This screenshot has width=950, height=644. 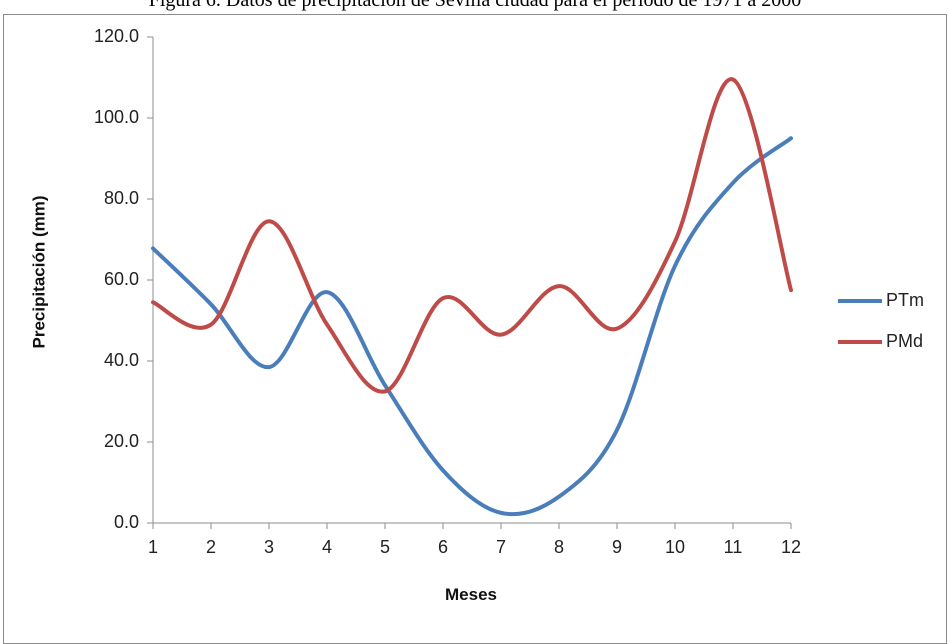 I want to click on y-tick-label: 20.0, so click(x=121, y=441).